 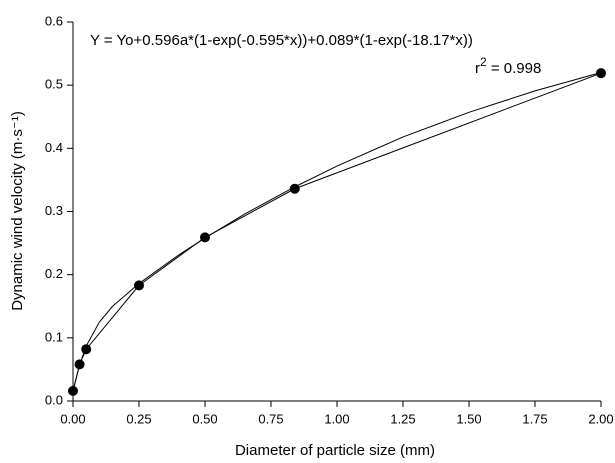 What do you see at coordinates (514, 68) in the screenshot?
I see `r2-rest: = 0.998` at bounding box center [514, 68].